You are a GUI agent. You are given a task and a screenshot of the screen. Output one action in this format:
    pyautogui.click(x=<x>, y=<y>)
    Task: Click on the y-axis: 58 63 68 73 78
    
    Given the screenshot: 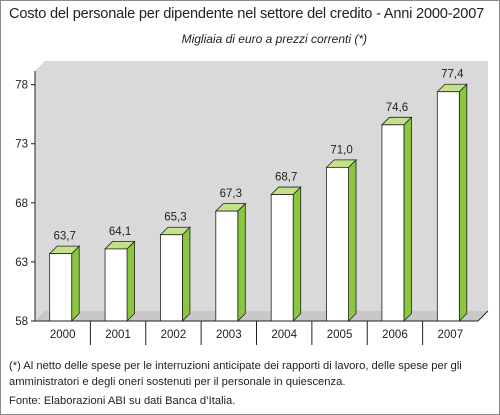 What is the action you would take?
    pyautogui.click(x=25, y=199)
    